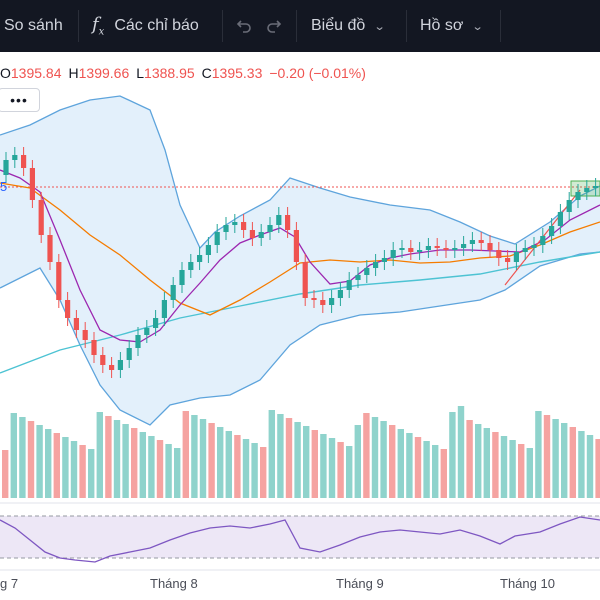 This screenshot has width=600, height=600. I want to click on redo-icon, so click(274, 26).